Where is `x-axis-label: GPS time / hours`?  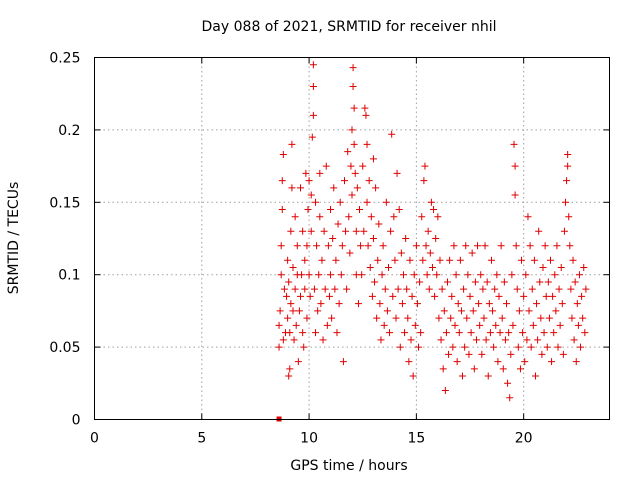 x-axis-label: GPS time / hours is located at coordinates (348, 466).